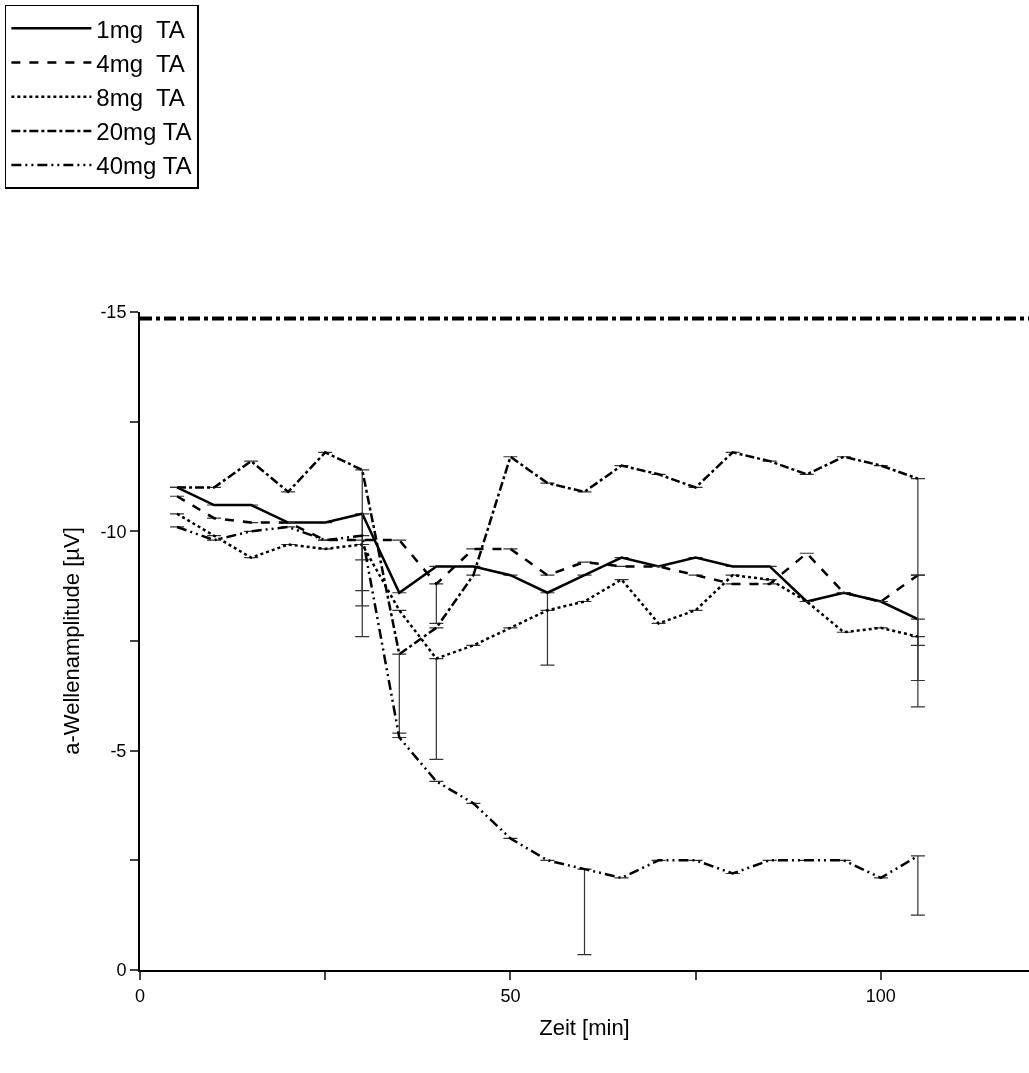 The image size is (1029, 1073). What do you see at coordinates (584, 1027) in the screenshot?
I see `x-axis-title: Zeit [min]` at bounding box center [584, 1027].